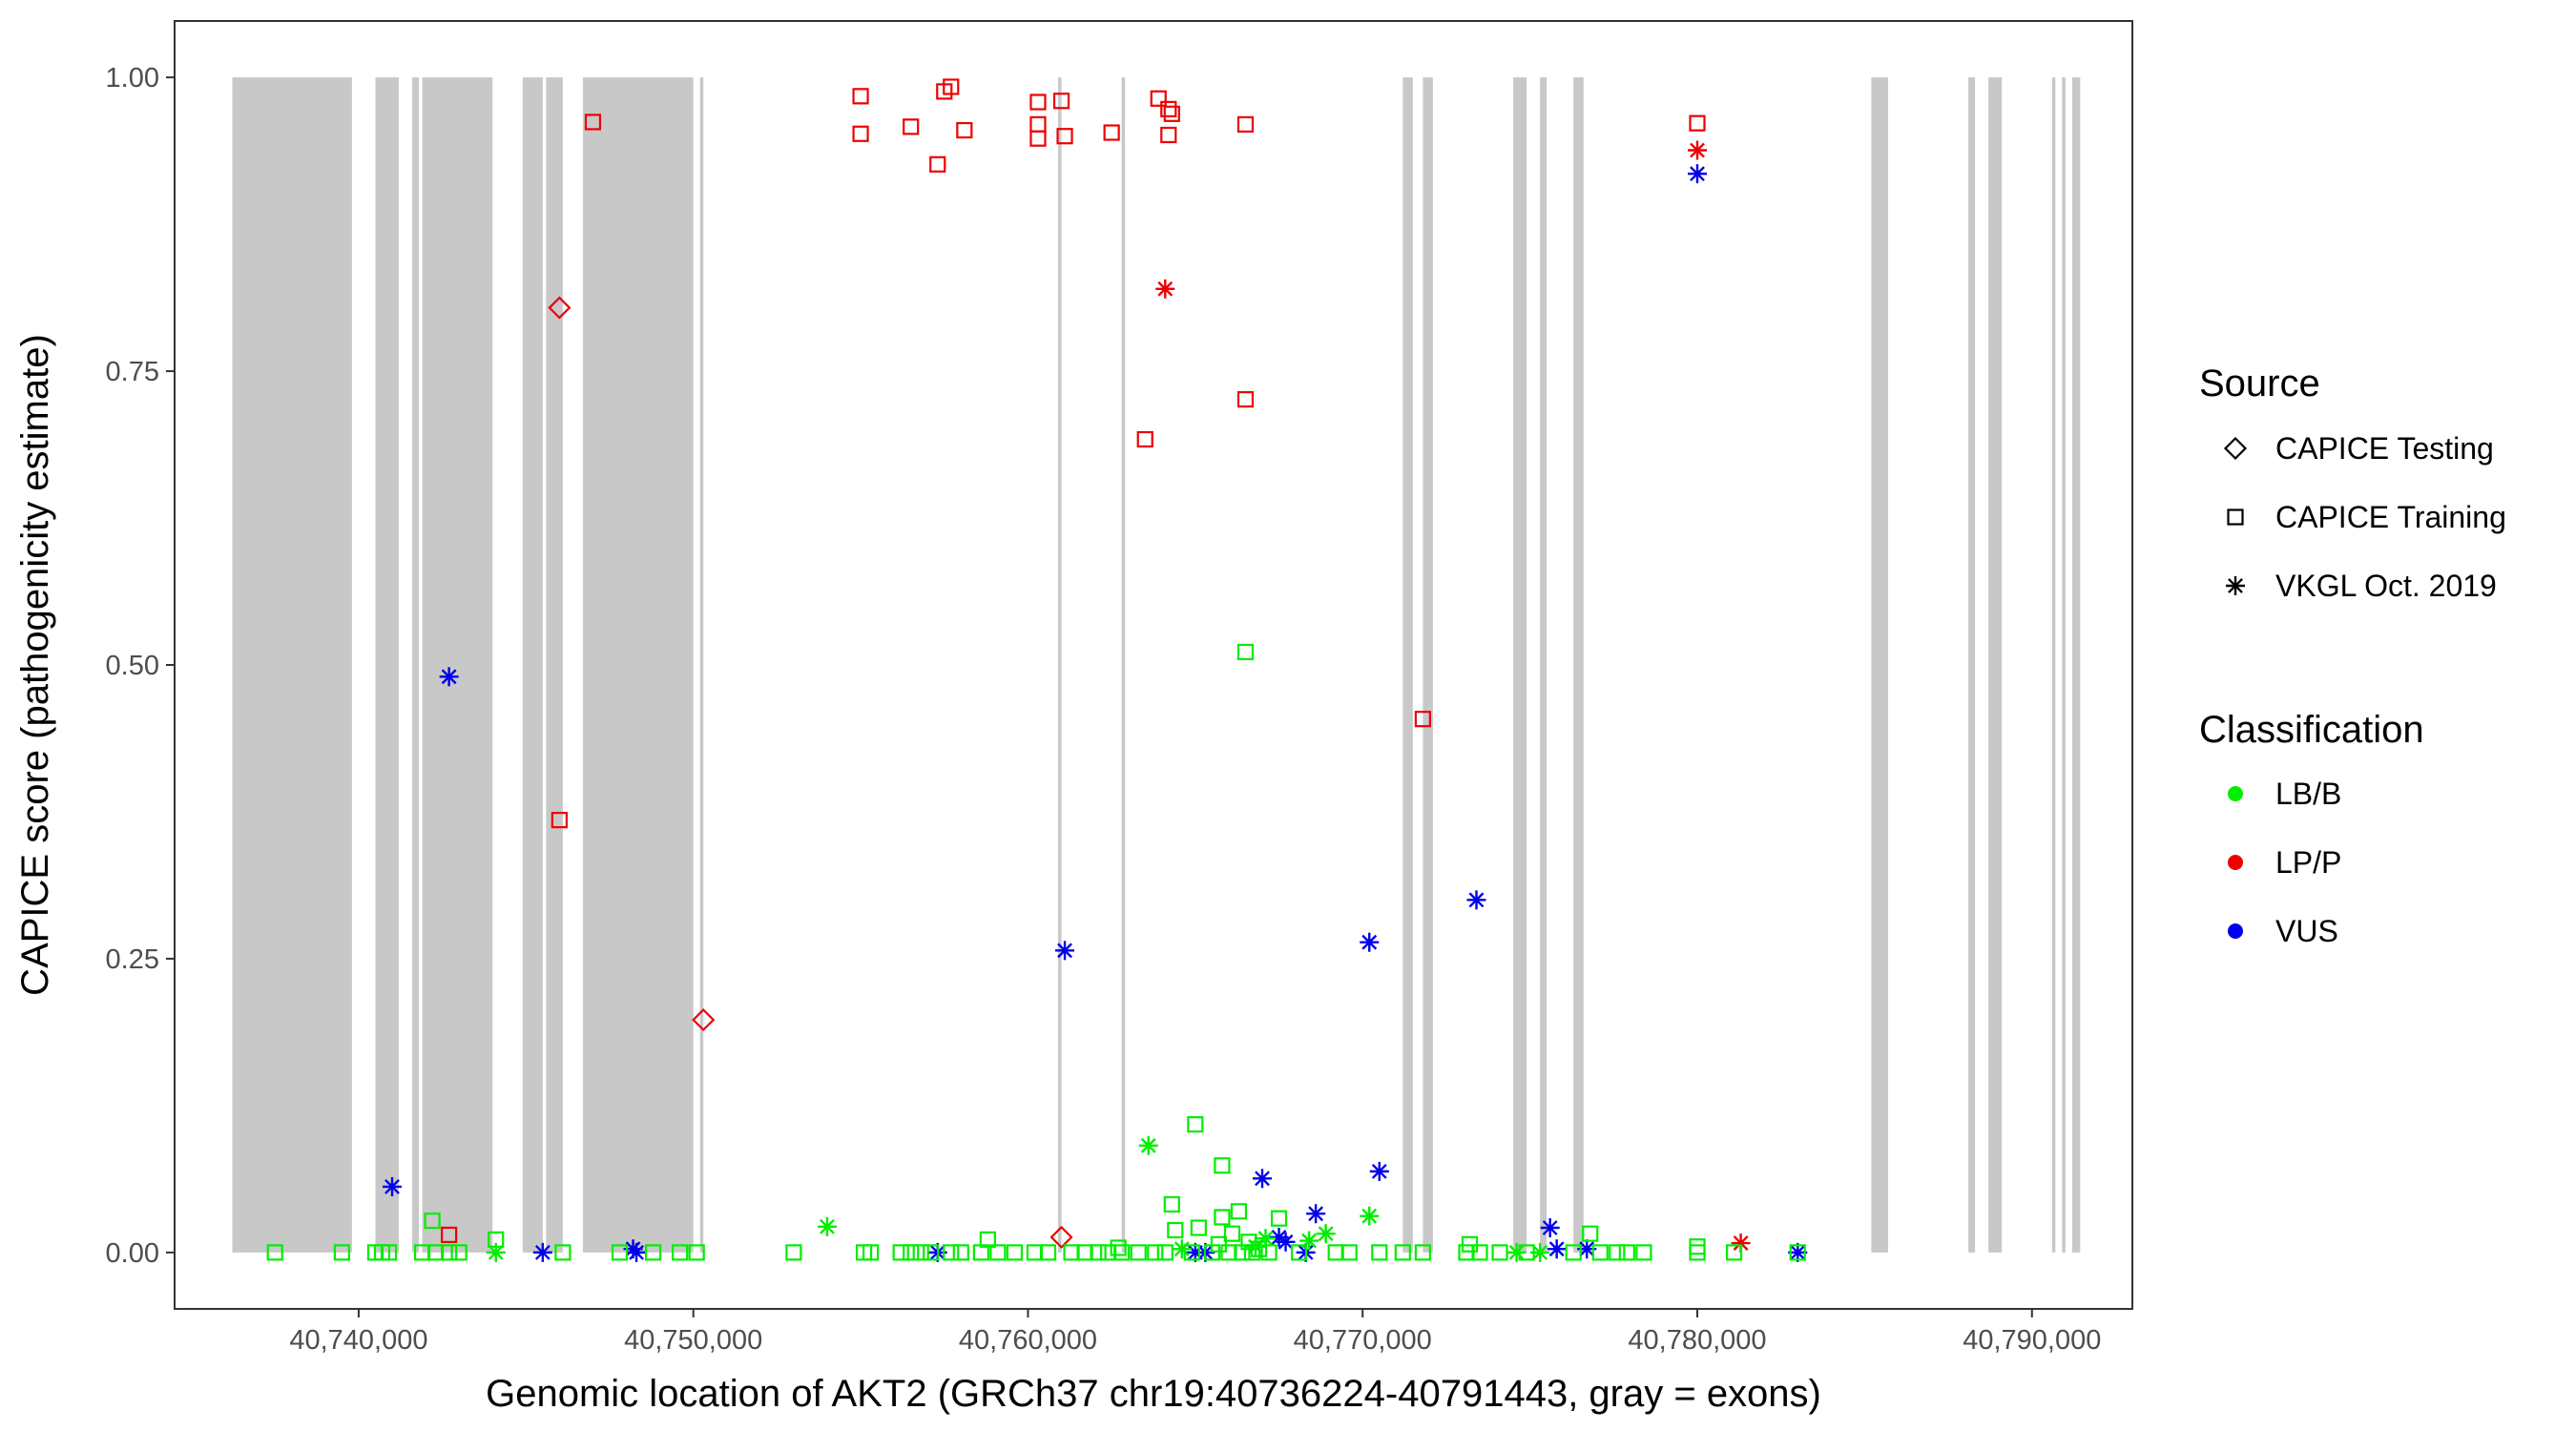 The height and width of the screenshot is (1431, 2576). Describe the element at coordinates (693, 1340) in the screenshot. I see `x-tick-label: 40,750,000` at that location.